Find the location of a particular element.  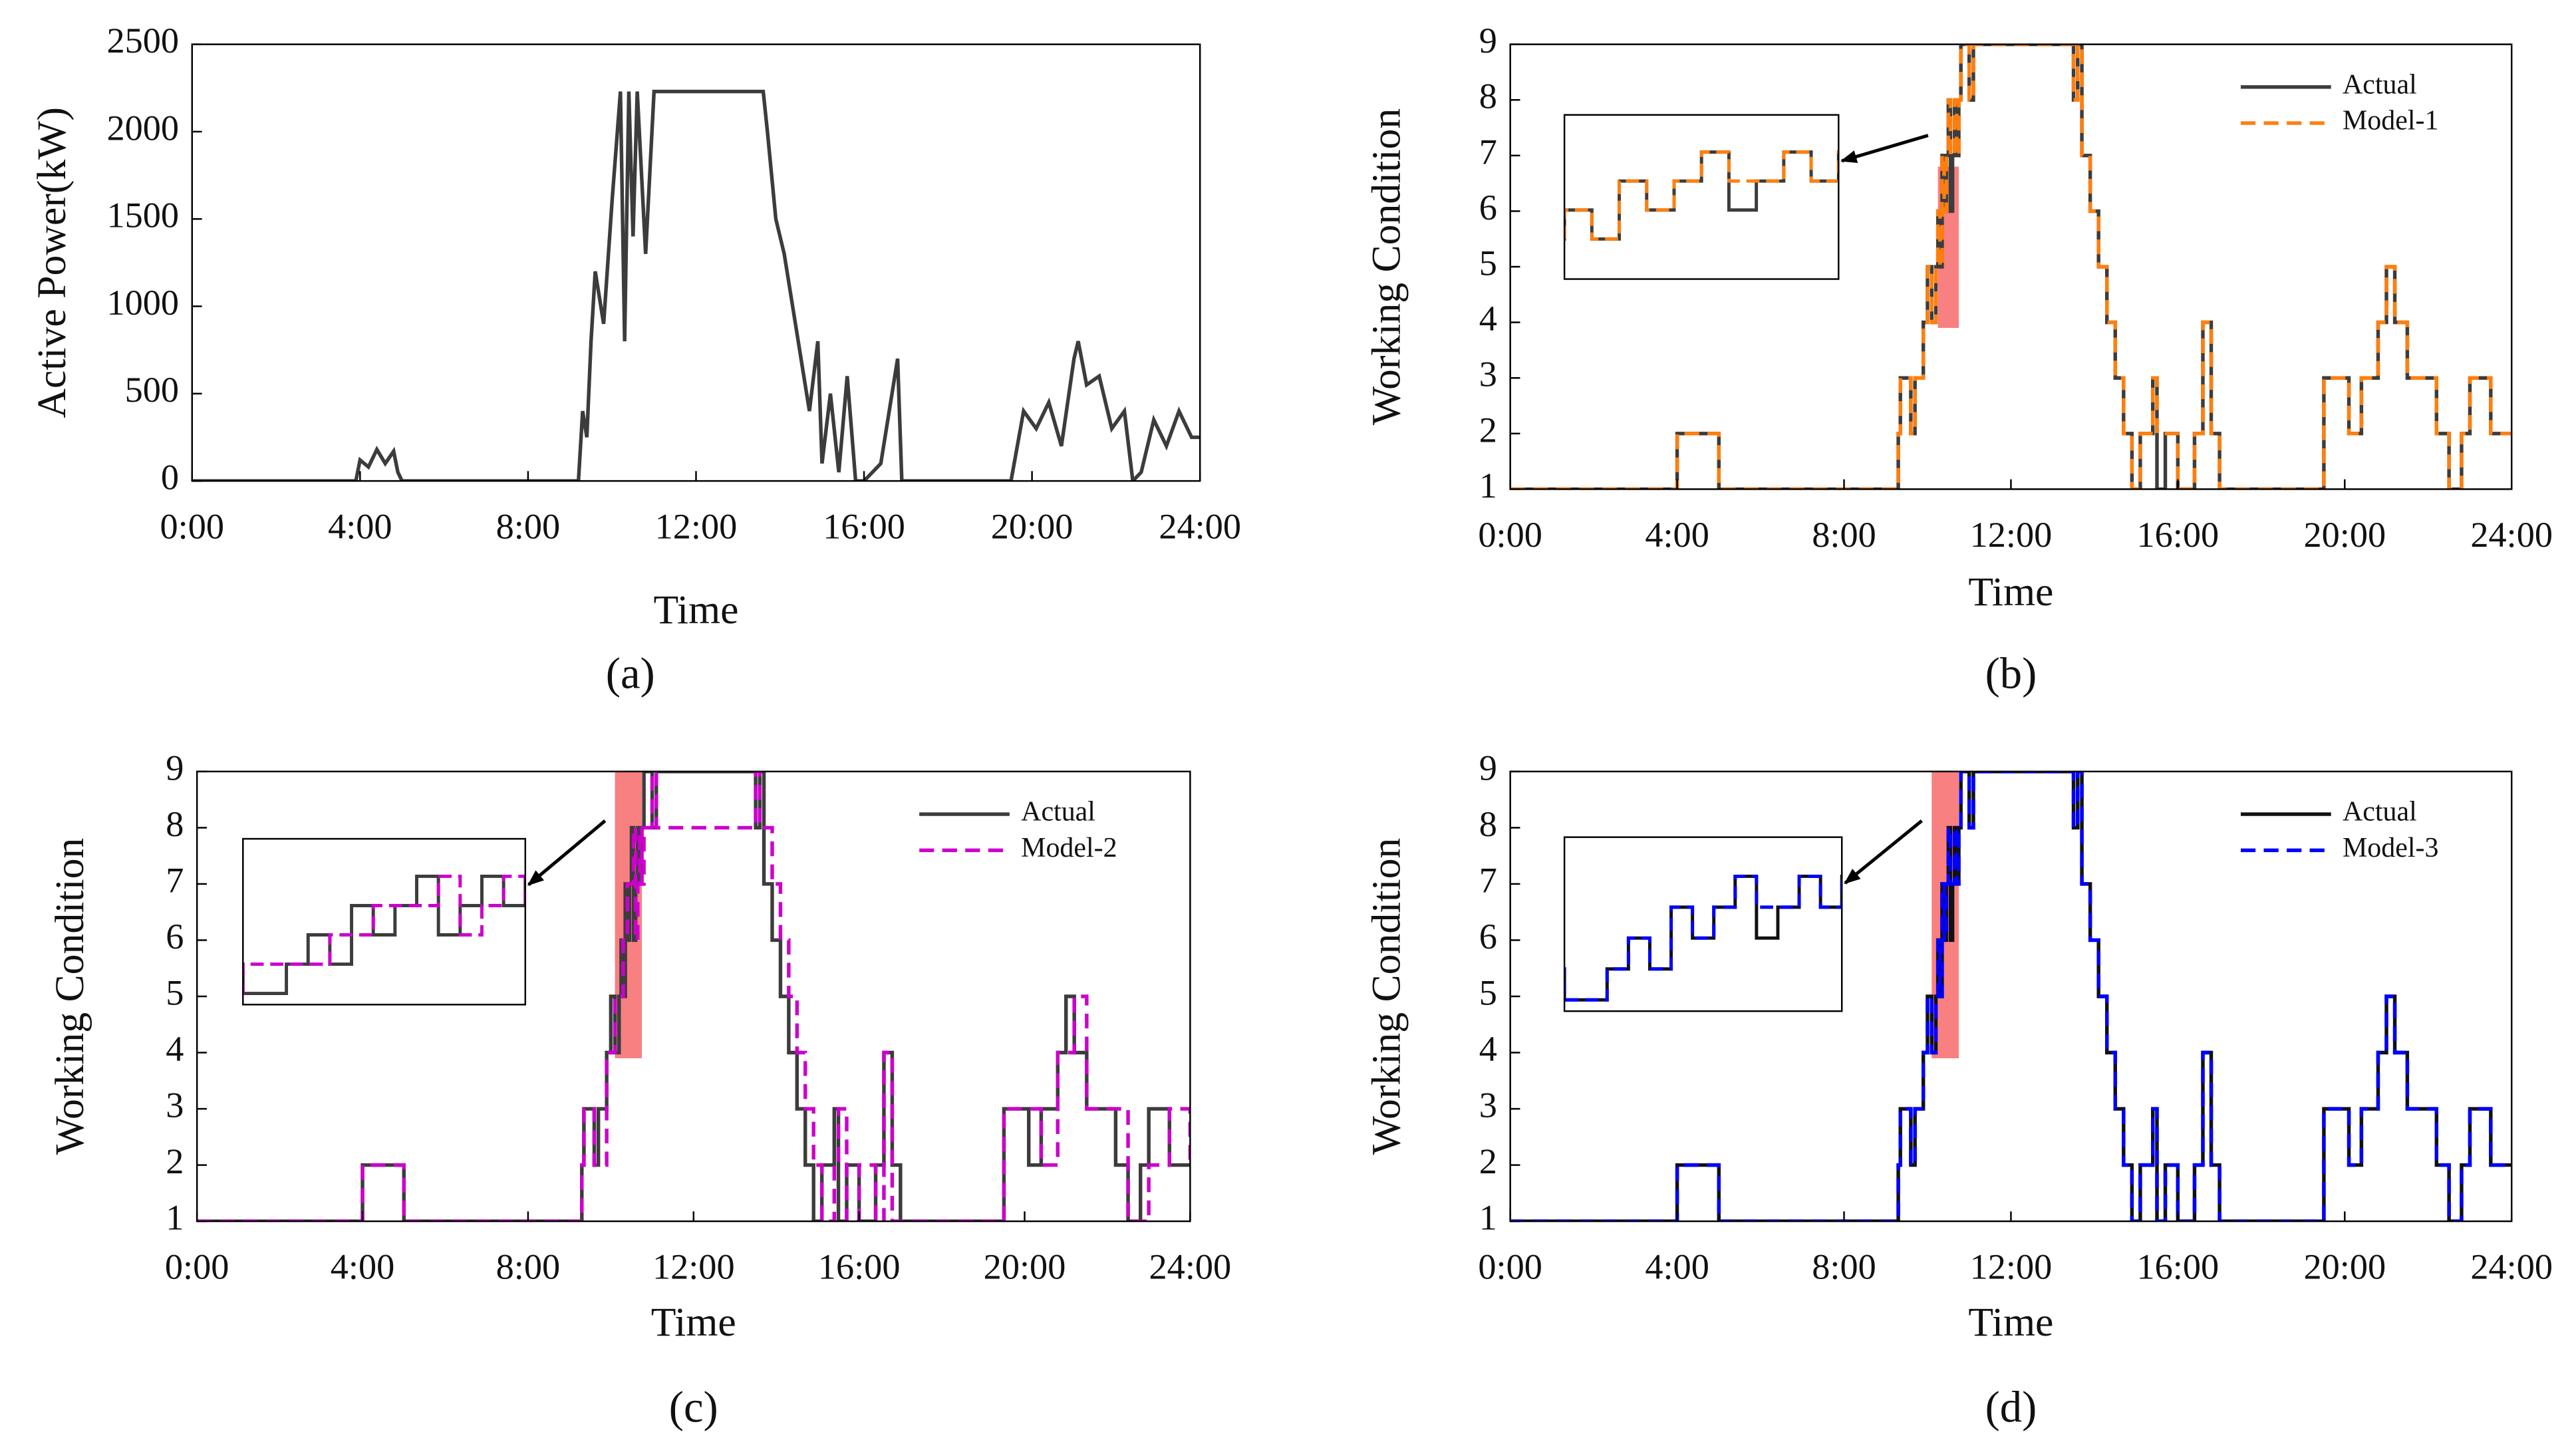

y-tick-label: 1000 is located at coordinates (142, 303).